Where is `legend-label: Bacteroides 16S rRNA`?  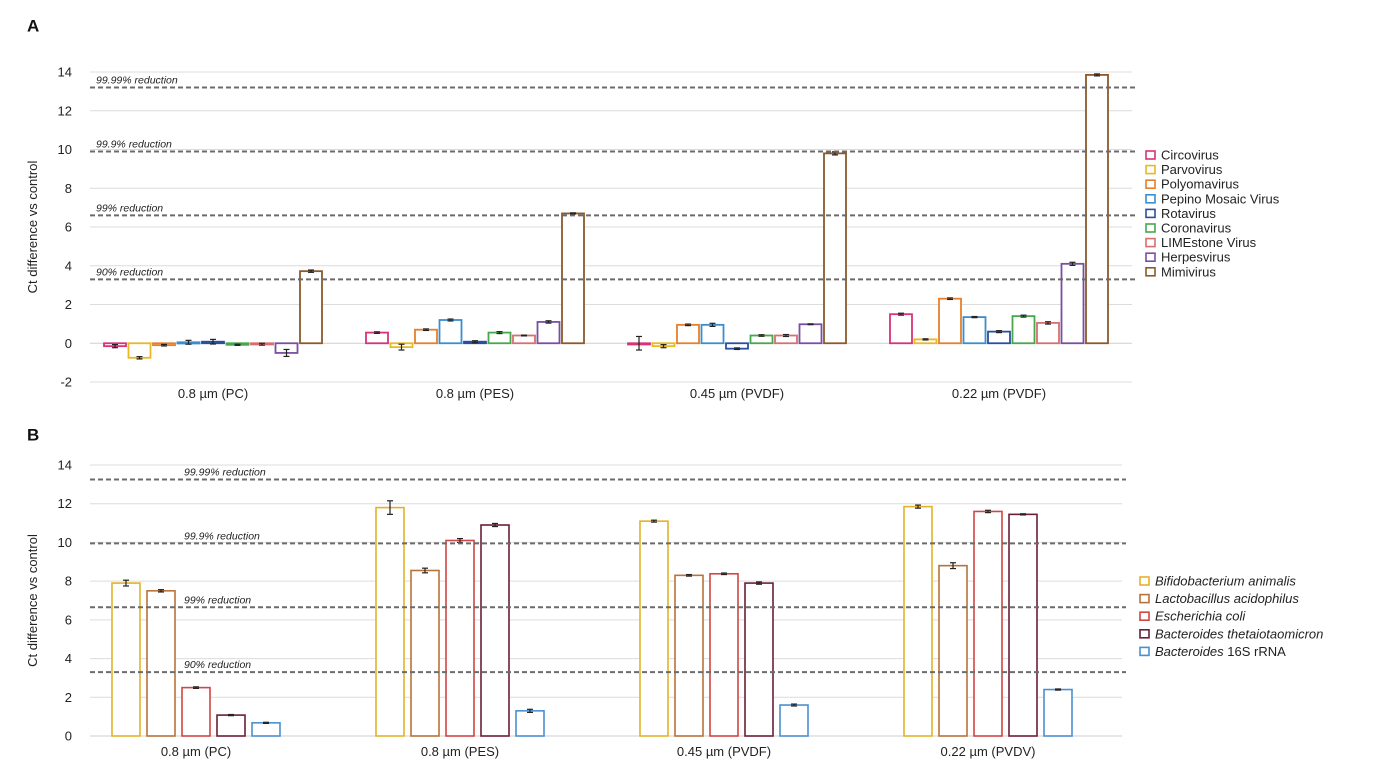 legend-label: Bacteroides 16S rRNA is located at coordinates (1220, 651).